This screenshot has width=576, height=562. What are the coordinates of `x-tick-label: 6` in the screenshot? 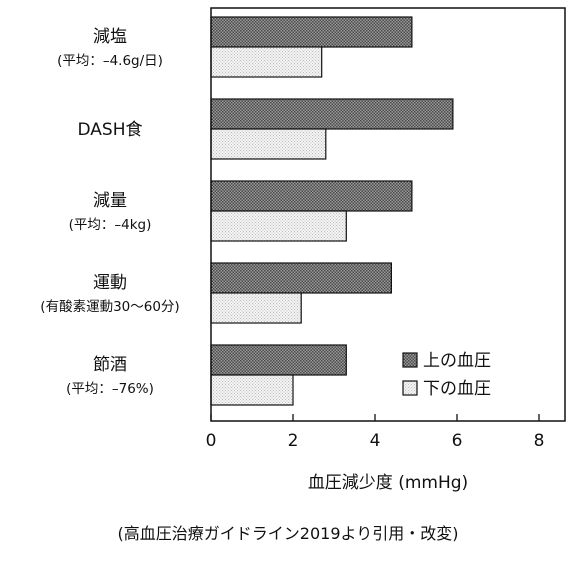 It's located at (457, 441).